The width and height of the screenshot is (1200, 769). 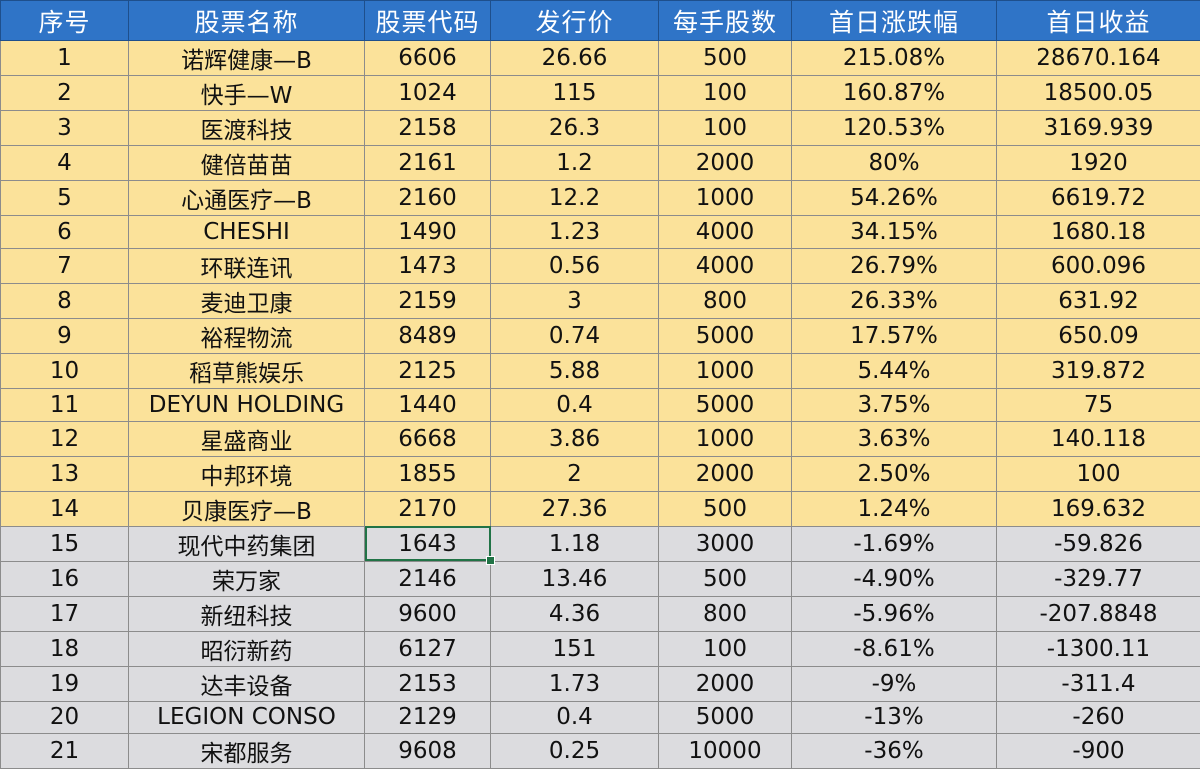 What do you see at coordinates (575, 613) in the screenshot?
I see `cell-issue-price: 4.36` at bounding box center [575, 613].